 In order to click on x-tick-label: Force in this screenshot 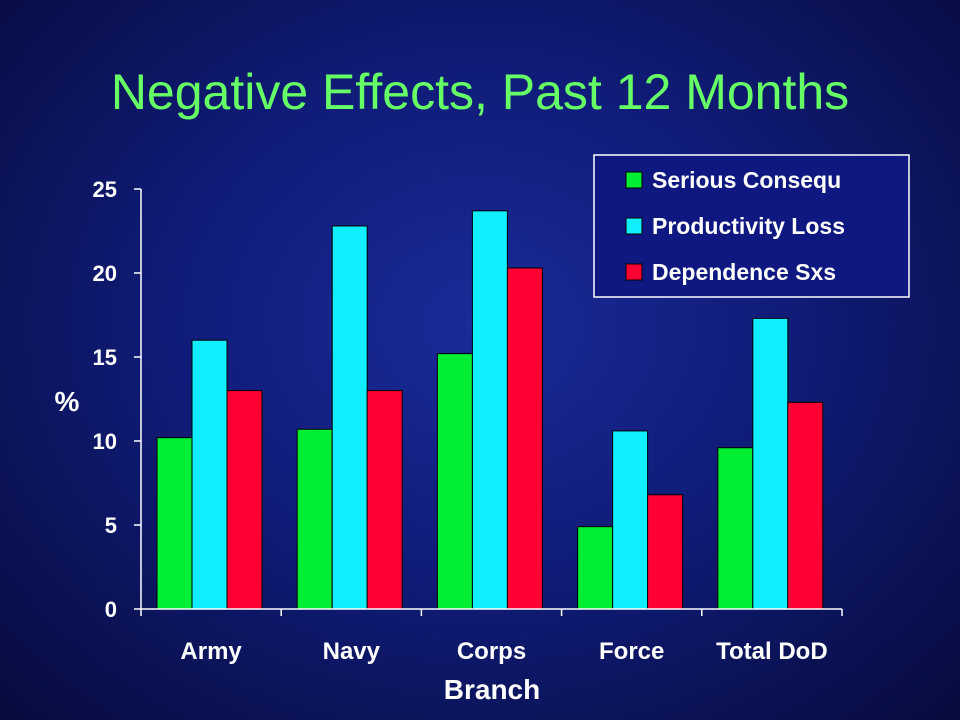, I will do `click(631, 651)`.